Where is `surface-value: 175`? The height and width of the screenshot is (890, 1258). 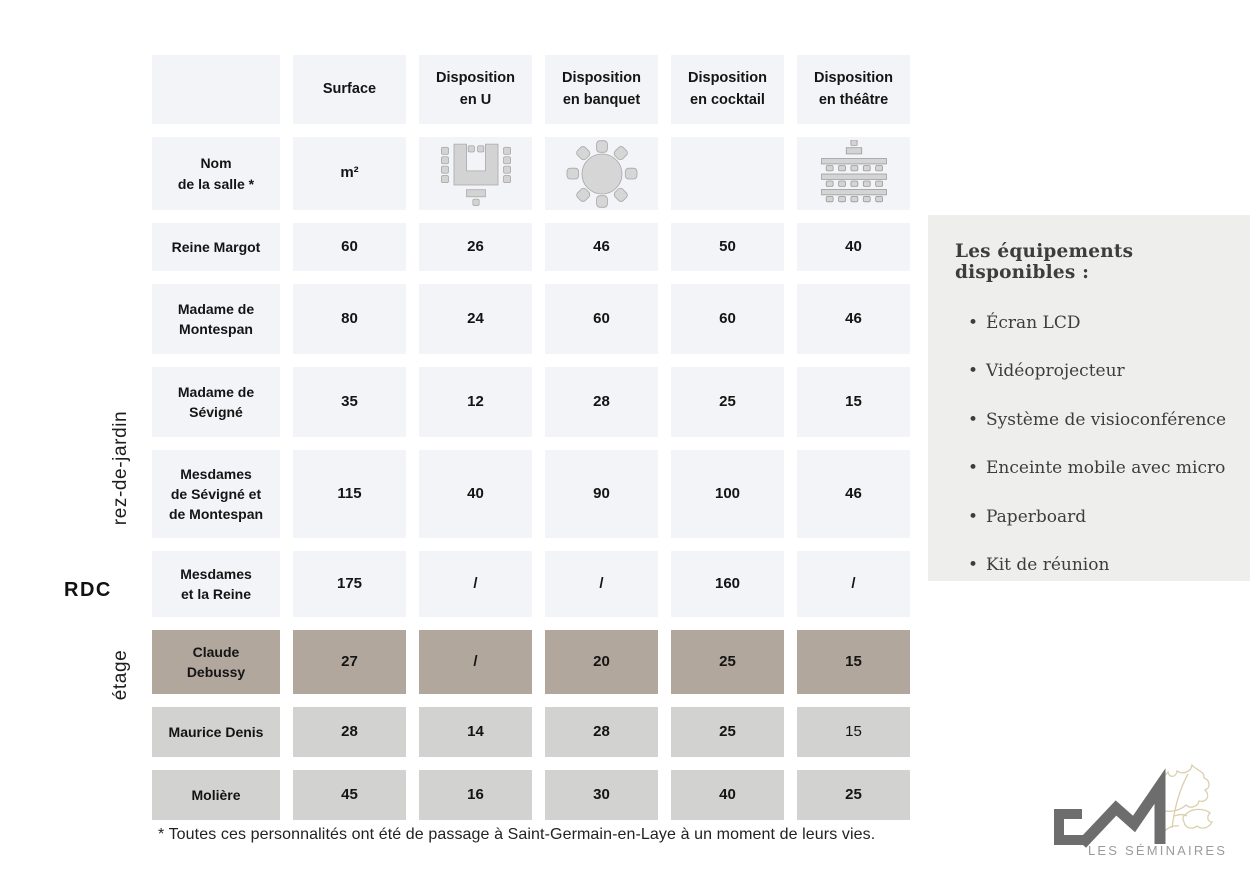
surface-value: 175 is located at coordinates (349, 584).